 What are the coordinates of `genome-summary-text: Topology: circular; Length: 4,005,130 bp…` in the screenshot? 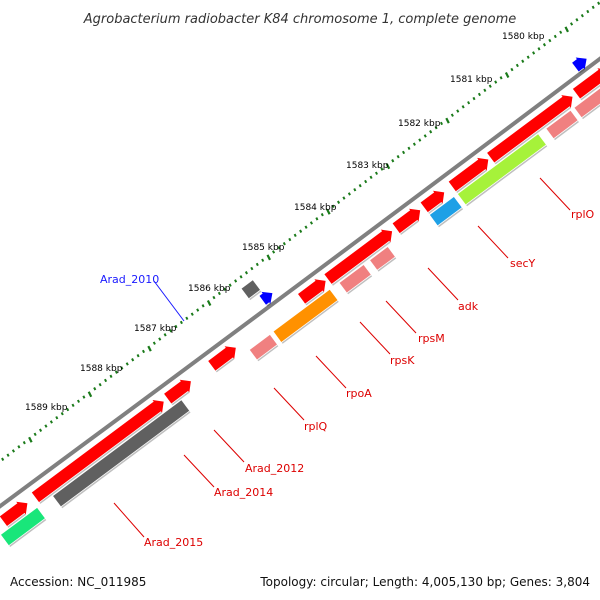 It's located at (424, 582).